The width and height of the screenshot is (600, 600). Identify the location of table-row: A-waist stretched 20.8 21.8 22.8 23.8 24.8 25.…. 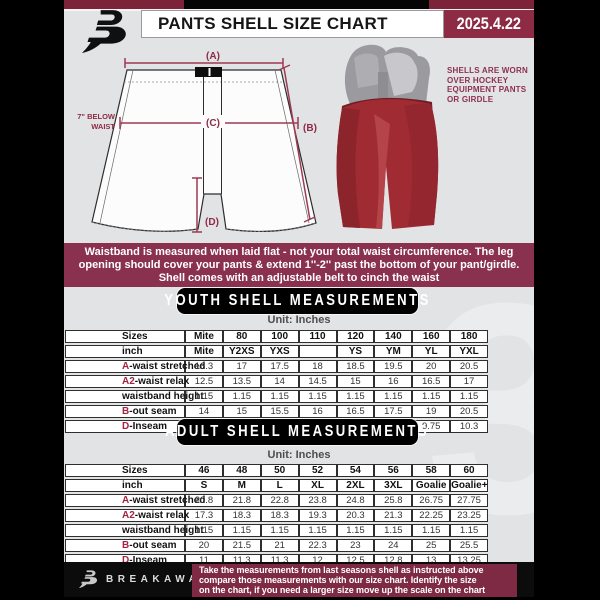
(276, 500).